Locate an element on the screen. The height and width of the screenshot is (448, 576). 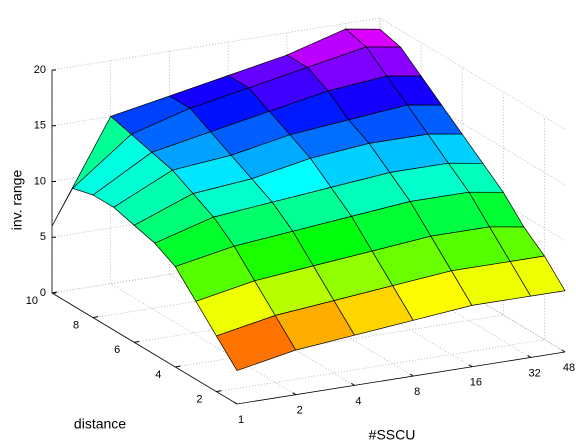
z-tick-label: 10 is located at coordinates (40, 181).